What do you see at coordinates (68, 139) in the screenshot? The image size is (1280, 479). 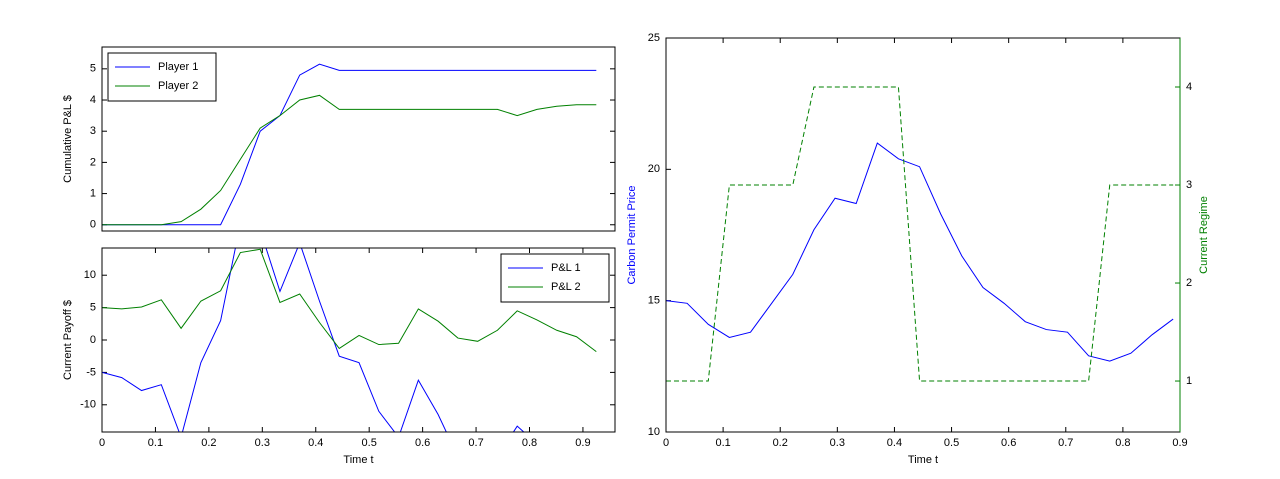 I see `y-axis-label: Cumulative P&L $` at bounding box center [68, 139].